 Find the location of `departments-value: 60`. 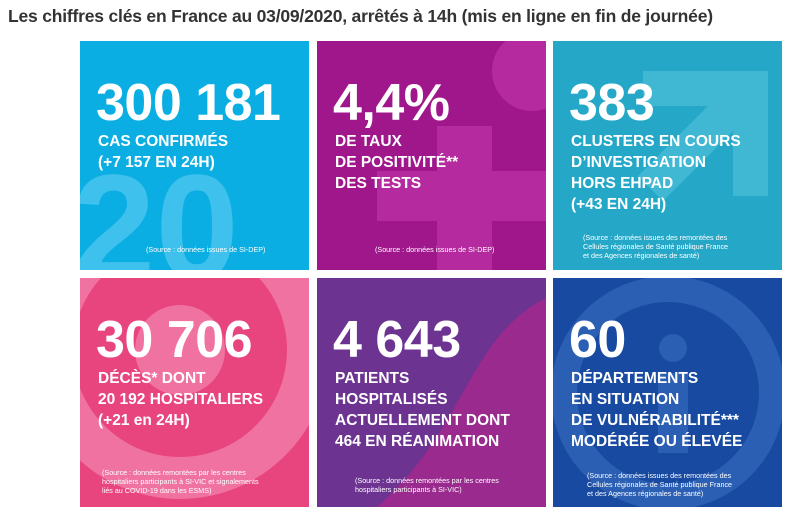

departments-value: 60 is located at coordinates (597, 340).